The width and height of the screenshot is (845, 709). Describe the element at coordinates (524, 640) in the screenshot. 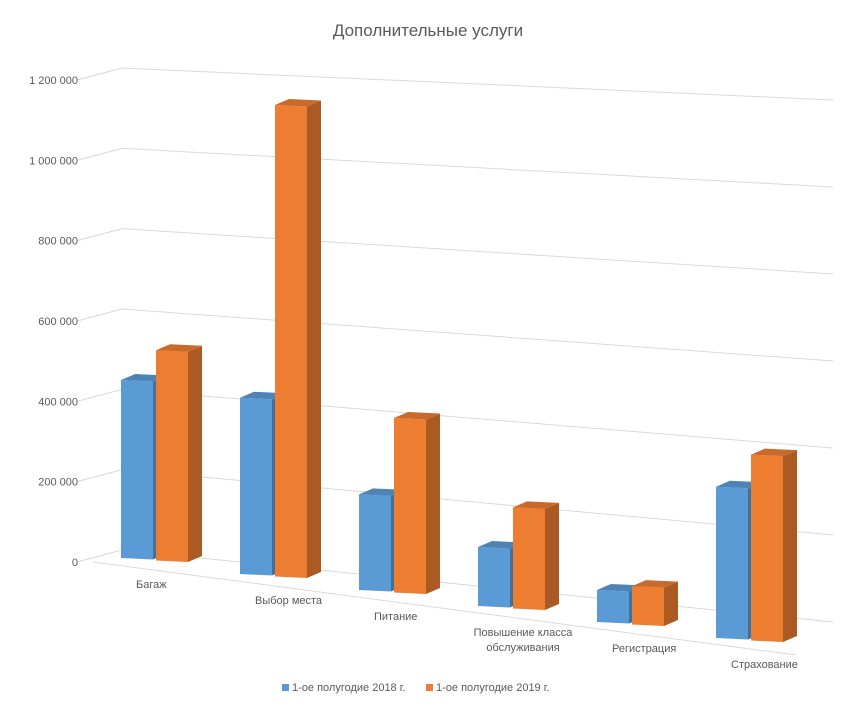

I see `x-category-label: Повышение класса обслуживания` at that location.